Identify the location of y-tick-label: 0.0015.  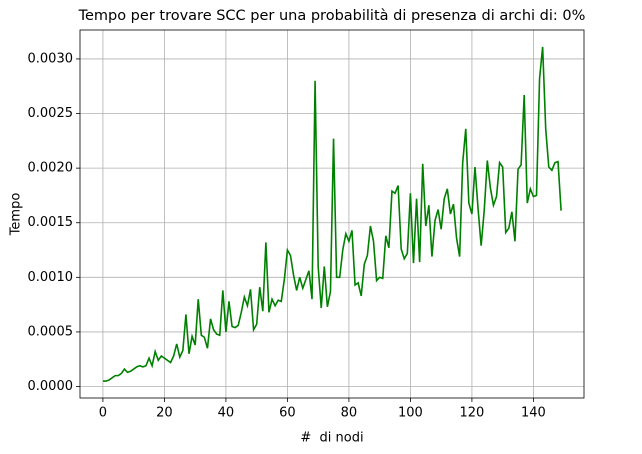
(51, 222).